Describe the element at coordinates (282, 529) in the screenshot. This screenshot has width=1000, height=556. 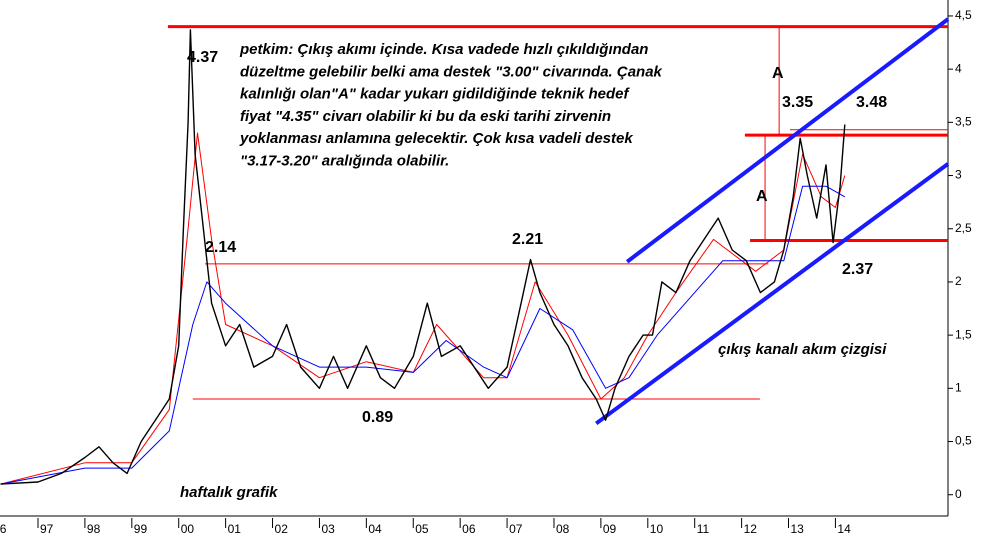
I see `x-tick-label: 02` at that location.